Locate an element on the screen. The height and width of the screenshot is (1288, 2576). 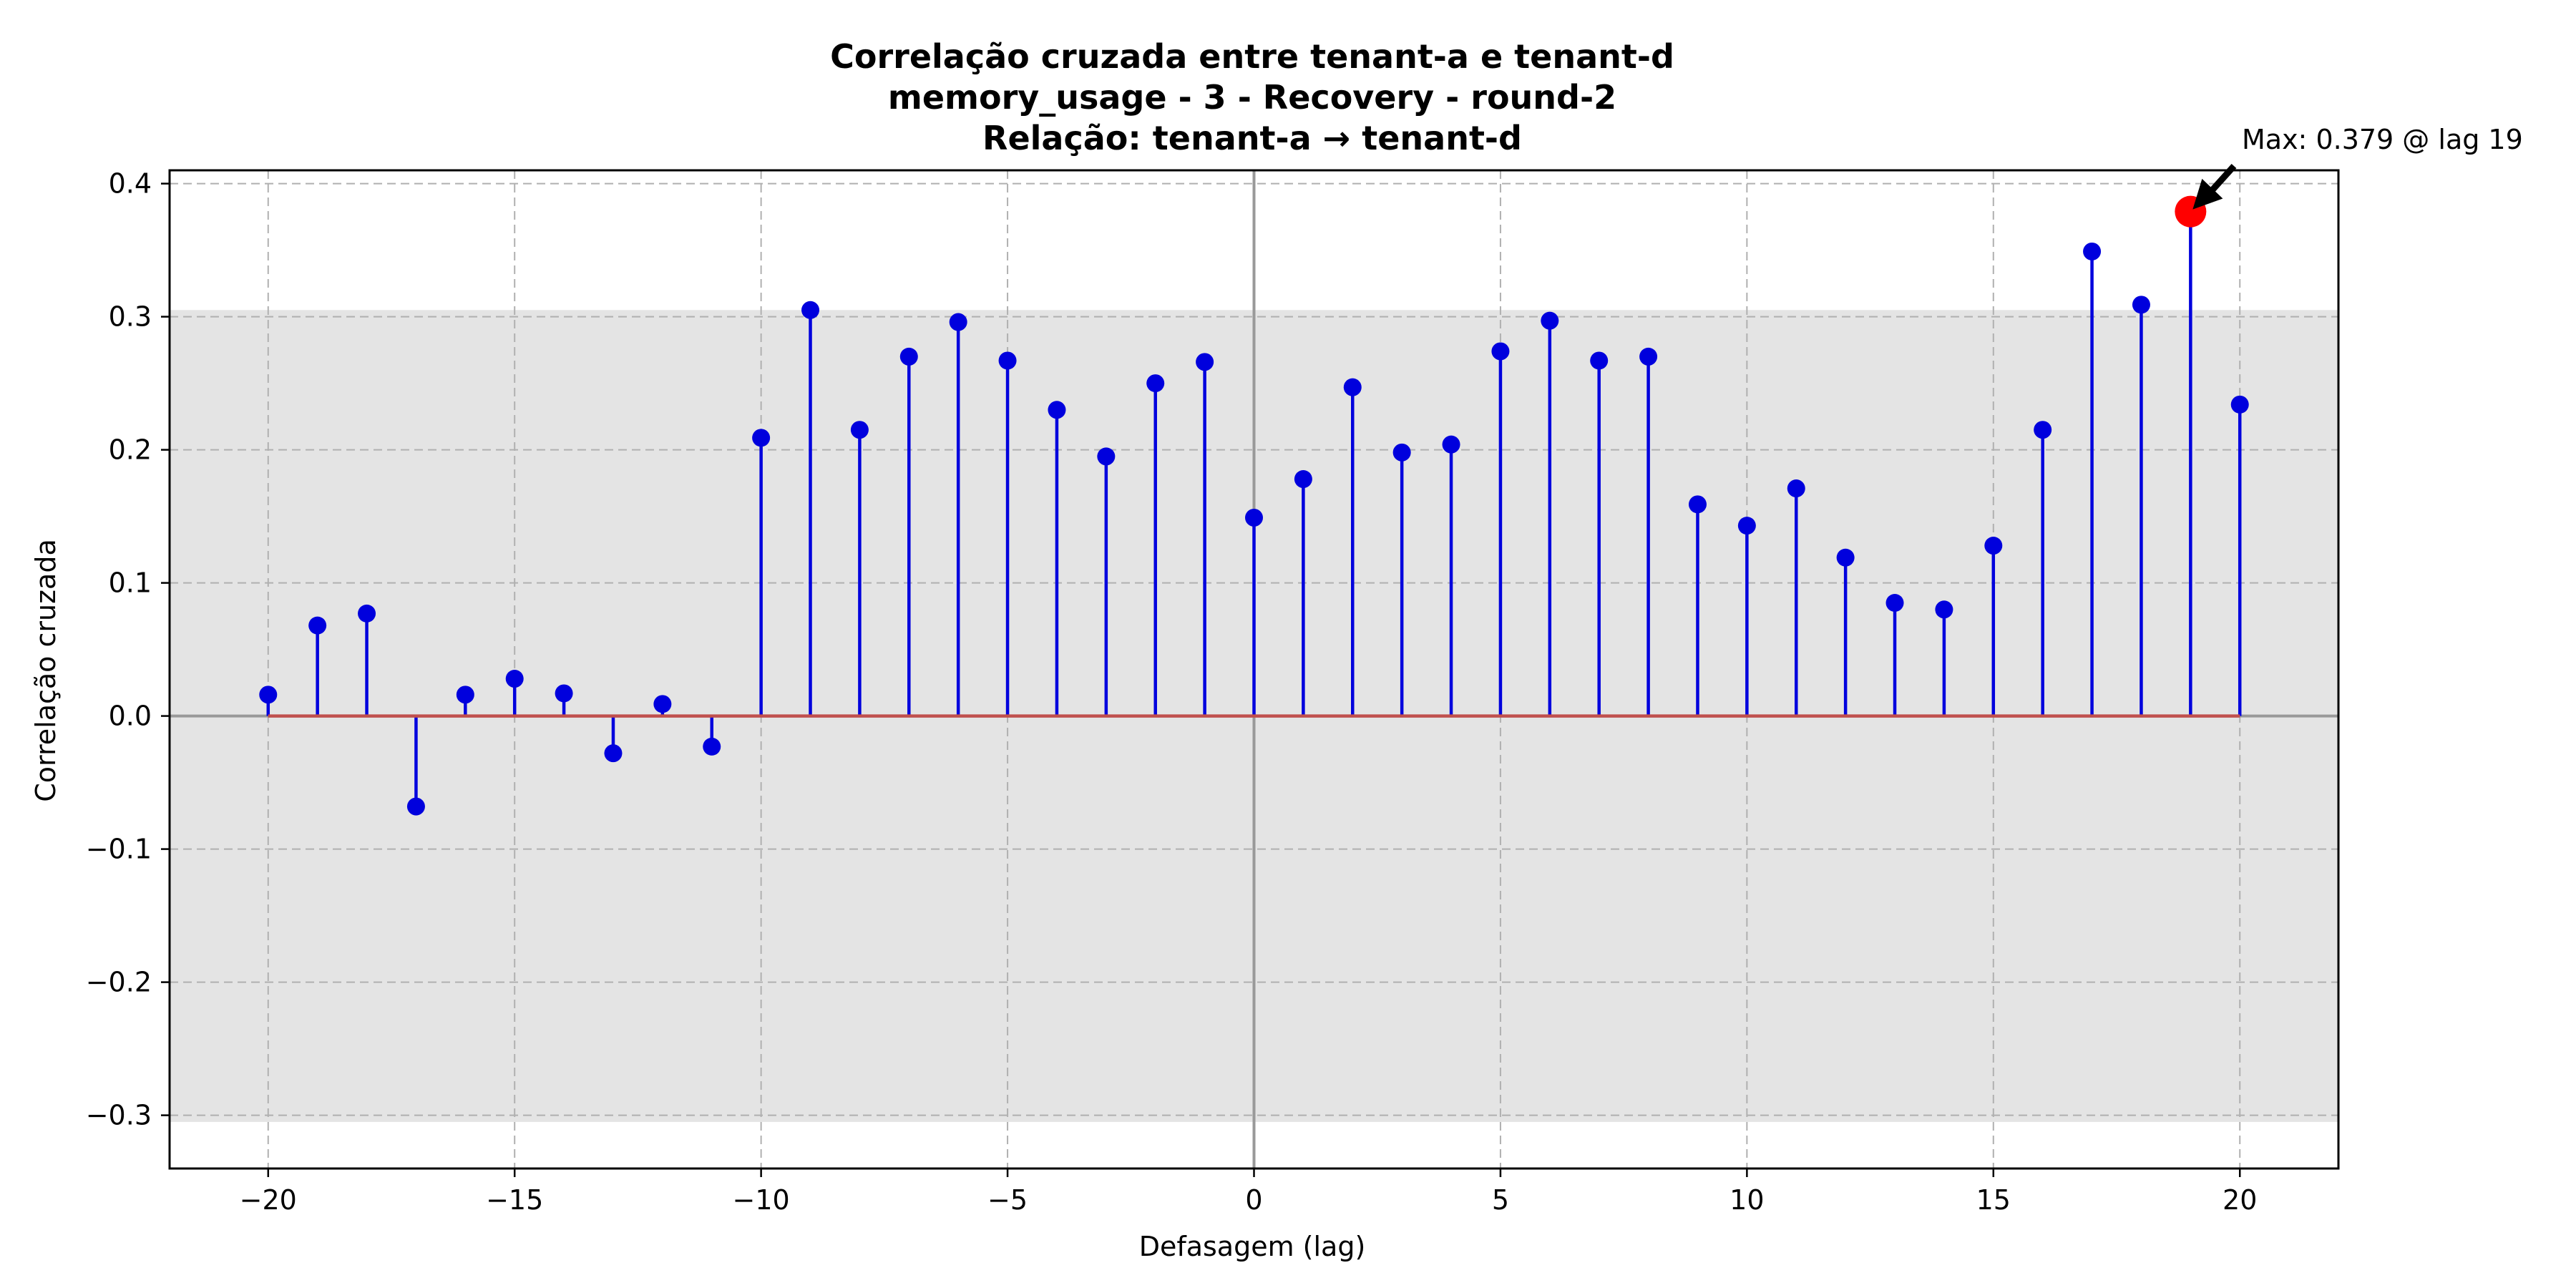
max-annotation-label: Max: 0.379 @ lag 19 is located at coordinates (2382, 139).